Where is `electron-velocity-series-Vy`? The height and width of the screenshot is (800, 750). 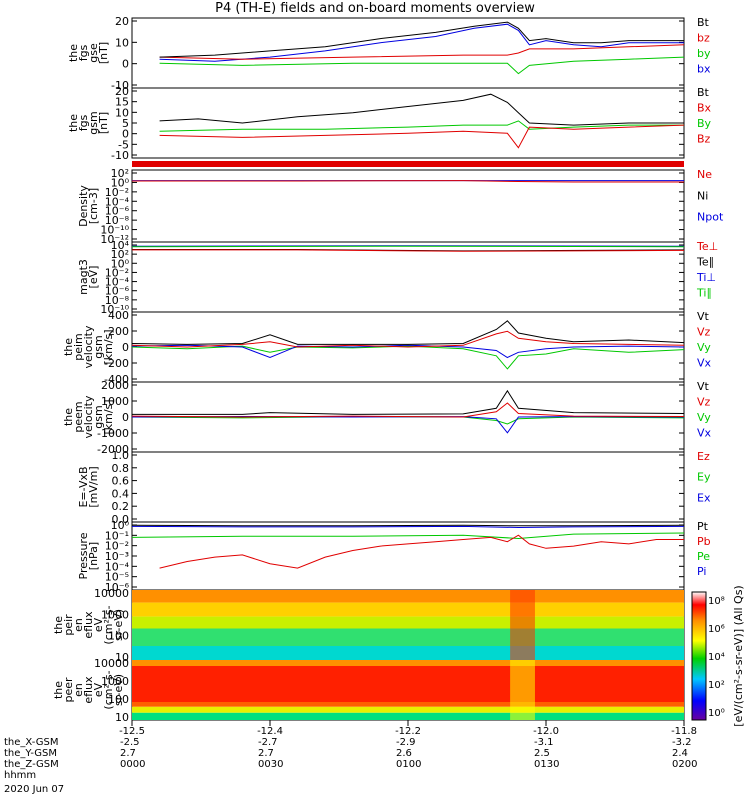
electron-velocity-series-Vy is located at coordinates (408, 420).